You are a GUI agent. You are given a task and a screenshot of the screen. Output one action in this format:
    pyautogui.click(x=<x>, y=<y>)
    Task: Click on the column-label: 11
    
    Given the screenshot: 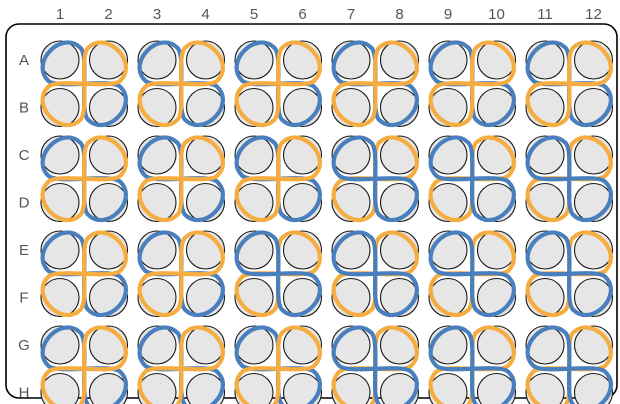 What is the action you would take?
    pyautogui.click(x=545, y=14)
    